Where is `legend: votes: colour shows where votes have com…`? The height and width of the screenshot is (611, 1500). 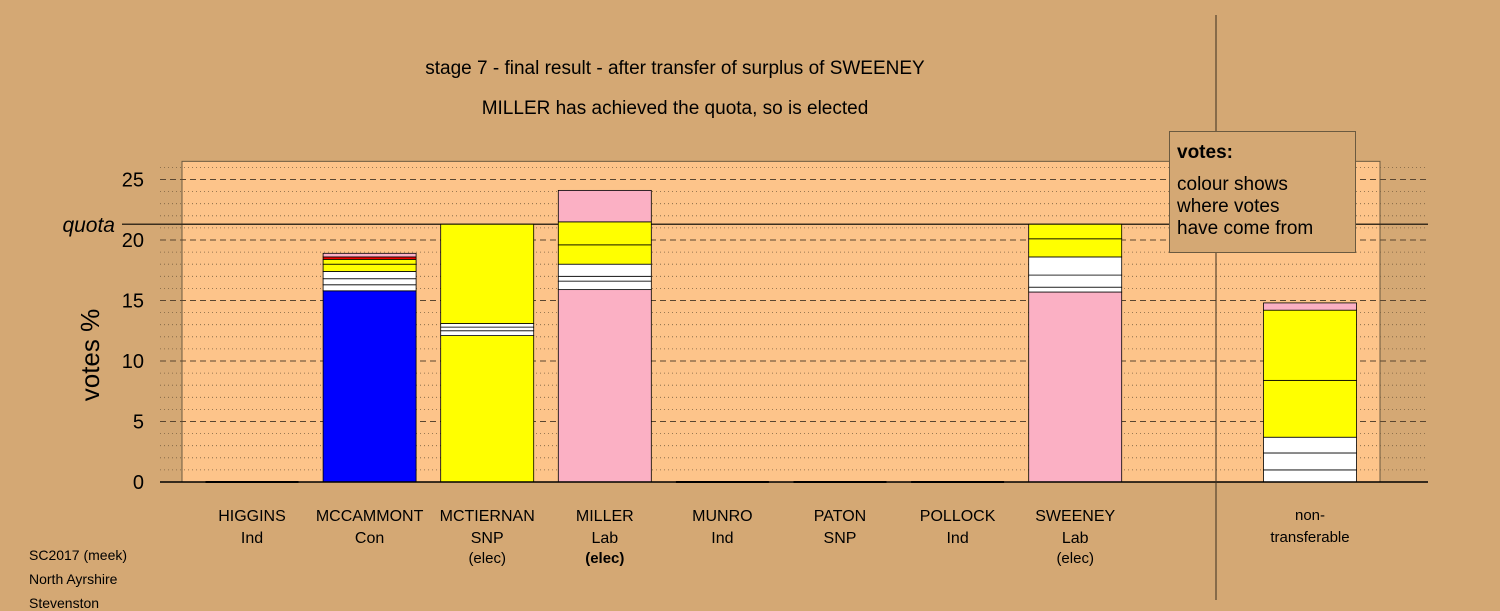
legend: votes: colour shows where votes have com… is located at coordinates (1262, 192).